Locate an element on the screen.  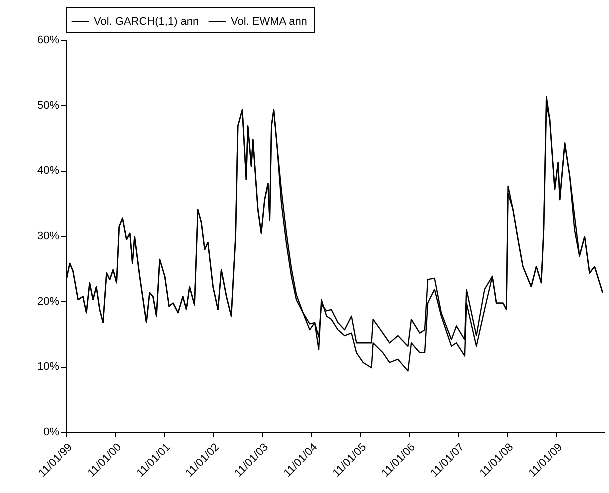
y-tick-label: 20% is located at coordinates (48, 302).